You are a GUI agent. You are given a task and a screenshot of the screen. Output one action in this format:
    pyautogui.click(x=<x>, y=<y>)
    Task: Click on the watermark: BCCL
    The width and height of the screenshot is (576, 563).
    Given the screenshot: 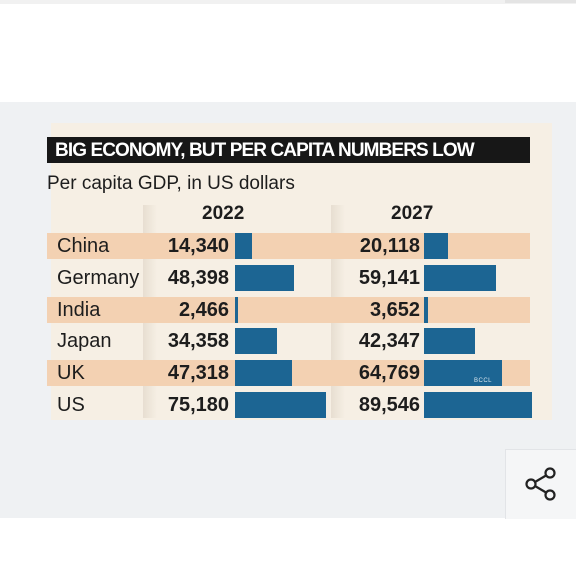 What is the action you would take?
    pyautogui.click(x=483, y=381)
    